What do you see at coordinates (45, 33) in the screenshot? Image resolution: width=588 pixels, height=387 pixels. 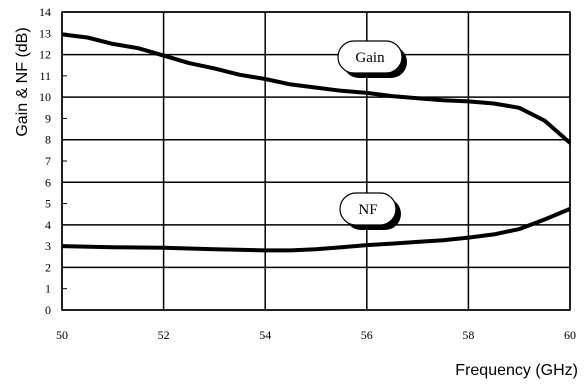 I see `y-tick-label: 13` at bounding box center [45, 33].